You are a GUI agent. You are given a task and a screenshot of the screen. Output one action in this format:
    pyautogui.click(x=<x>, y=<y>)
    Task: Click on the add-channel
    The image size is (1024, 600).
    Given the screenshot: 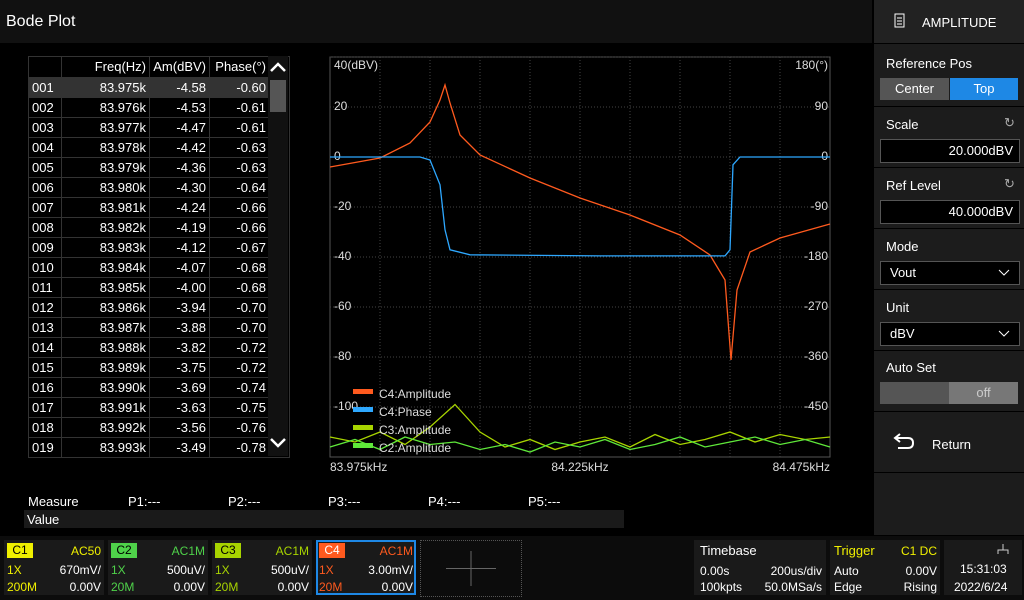 What is the action you would take?
    pyautogui.click(x=471, y=568)
    